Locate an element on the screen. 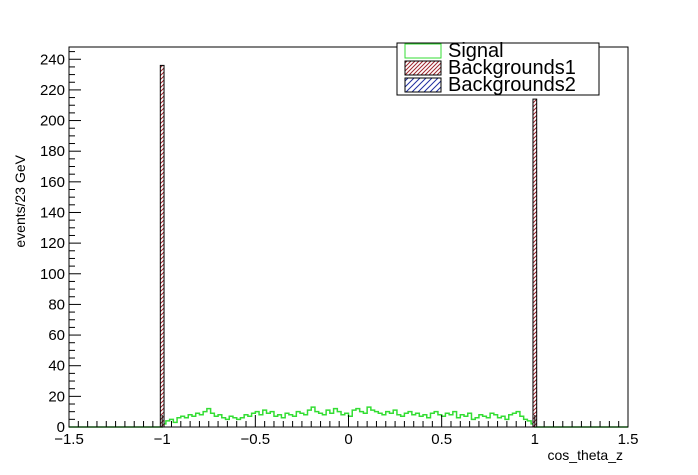  legend-swatch-backgrounds2 is located at coordinates (423, 85).